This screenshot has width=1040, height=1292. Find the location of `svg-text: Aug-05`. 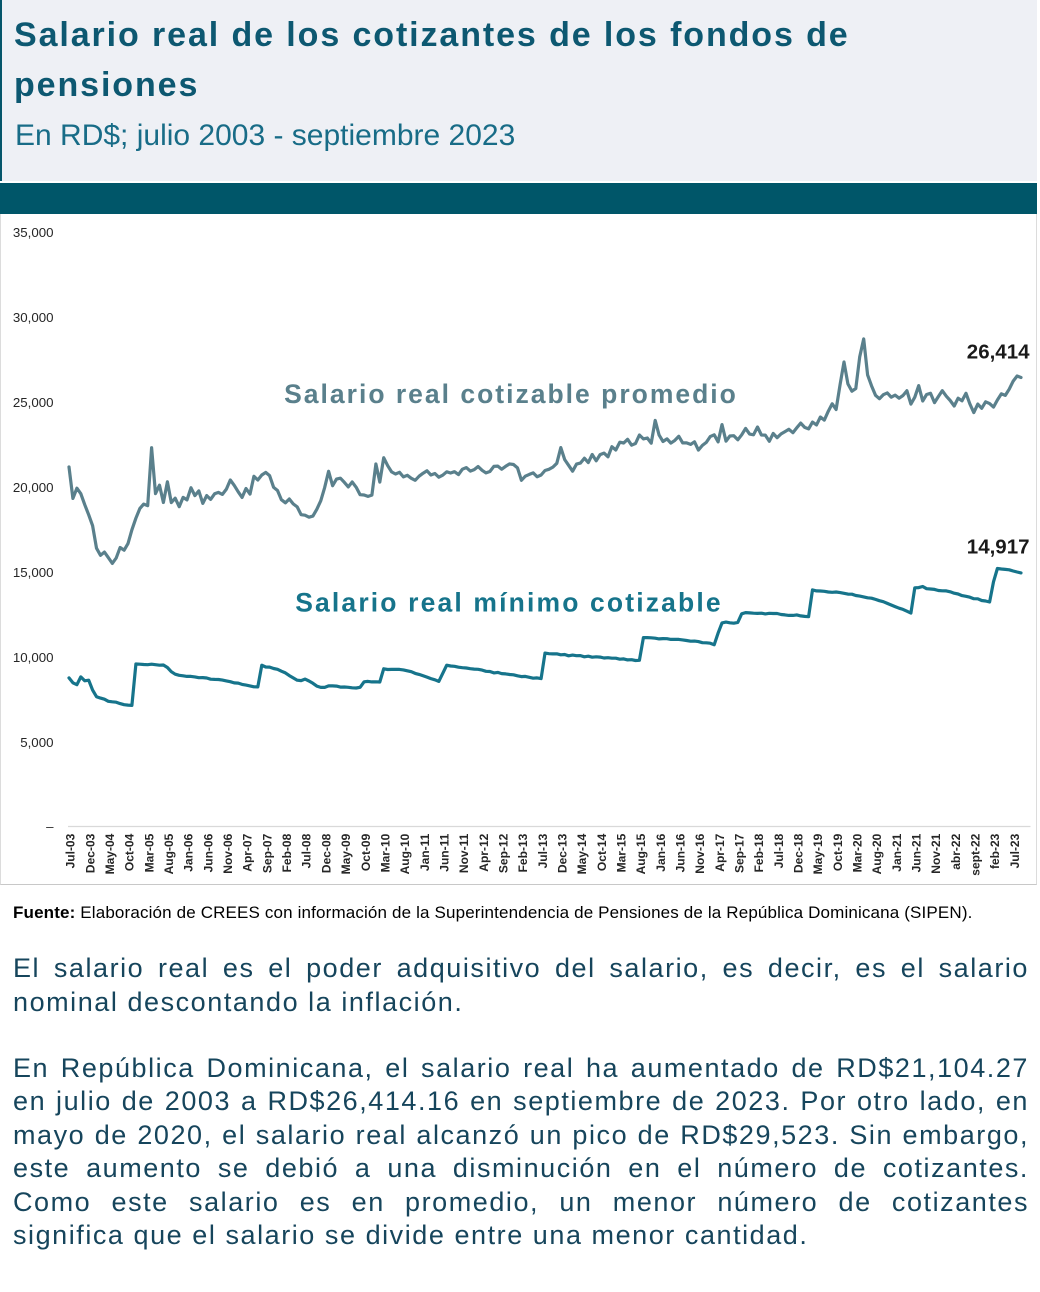

svg-text: Aug-05 is located at coordinates (169, 853).